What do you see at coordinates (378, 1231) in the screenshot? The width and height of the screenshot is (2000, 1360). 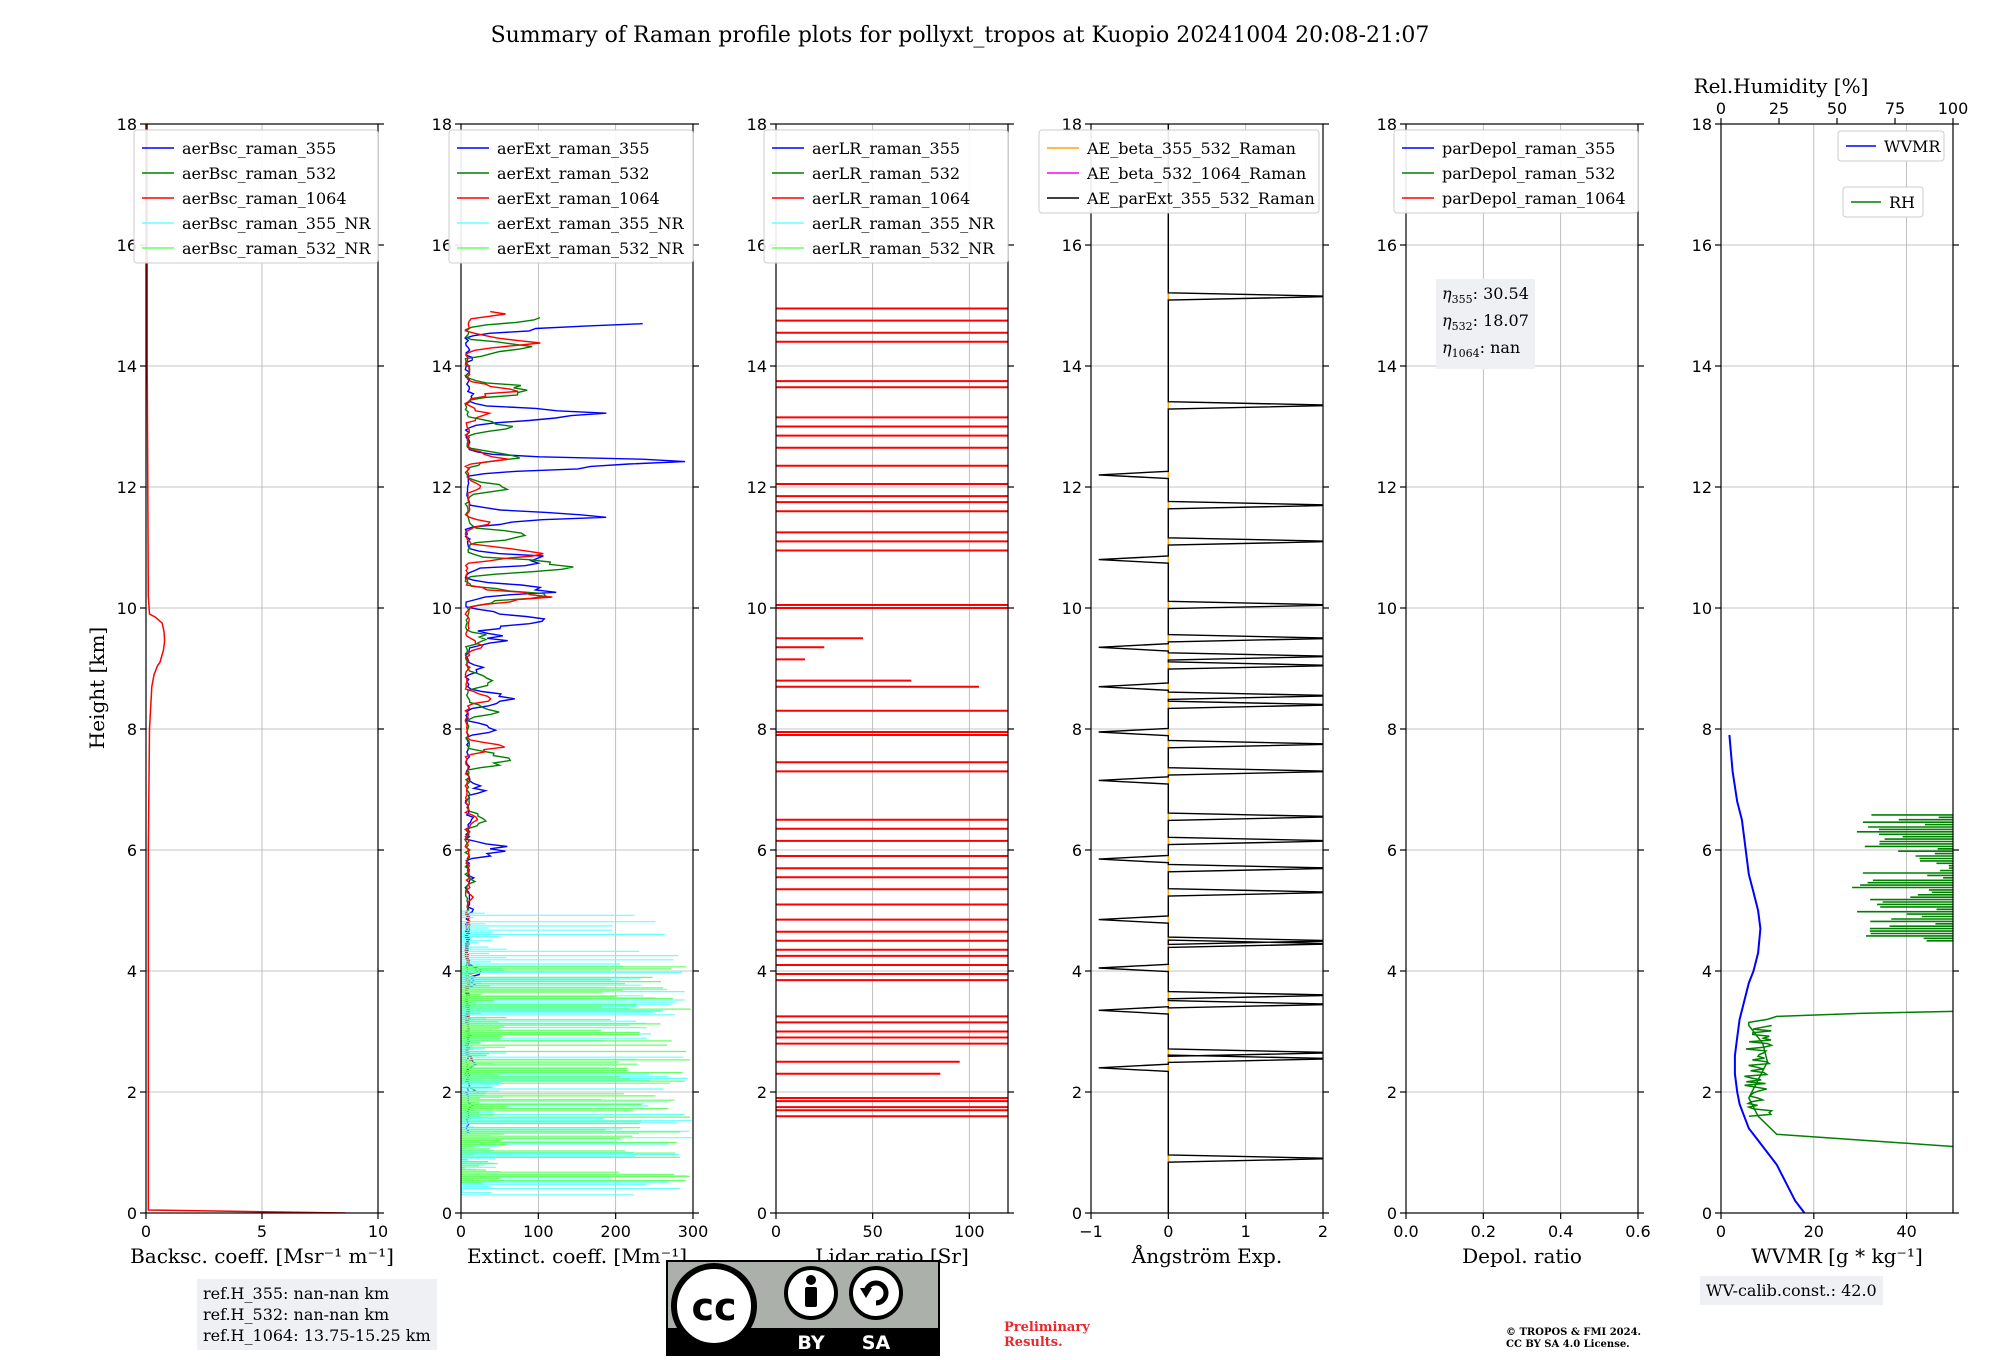 I see `x-tick-label: 10` at bounding box center [378, 1231].